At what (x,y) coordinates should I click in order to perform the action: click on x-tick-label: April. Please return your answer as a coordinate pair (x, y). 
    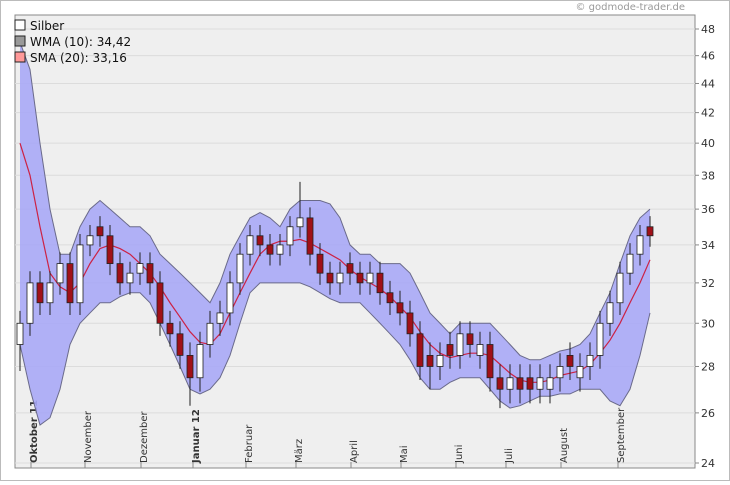
    Looking at the image, I should click on (354, 451).